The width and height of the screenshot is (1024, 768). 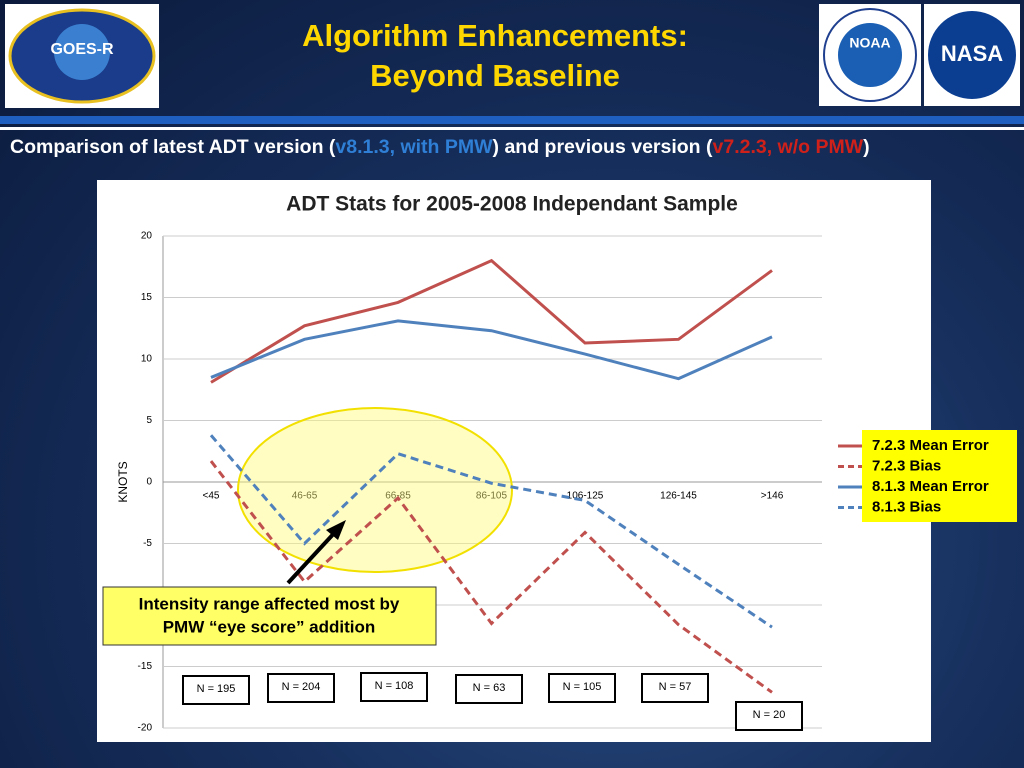 I want to click on subtitle-part: ), so click(x=866, y=147).